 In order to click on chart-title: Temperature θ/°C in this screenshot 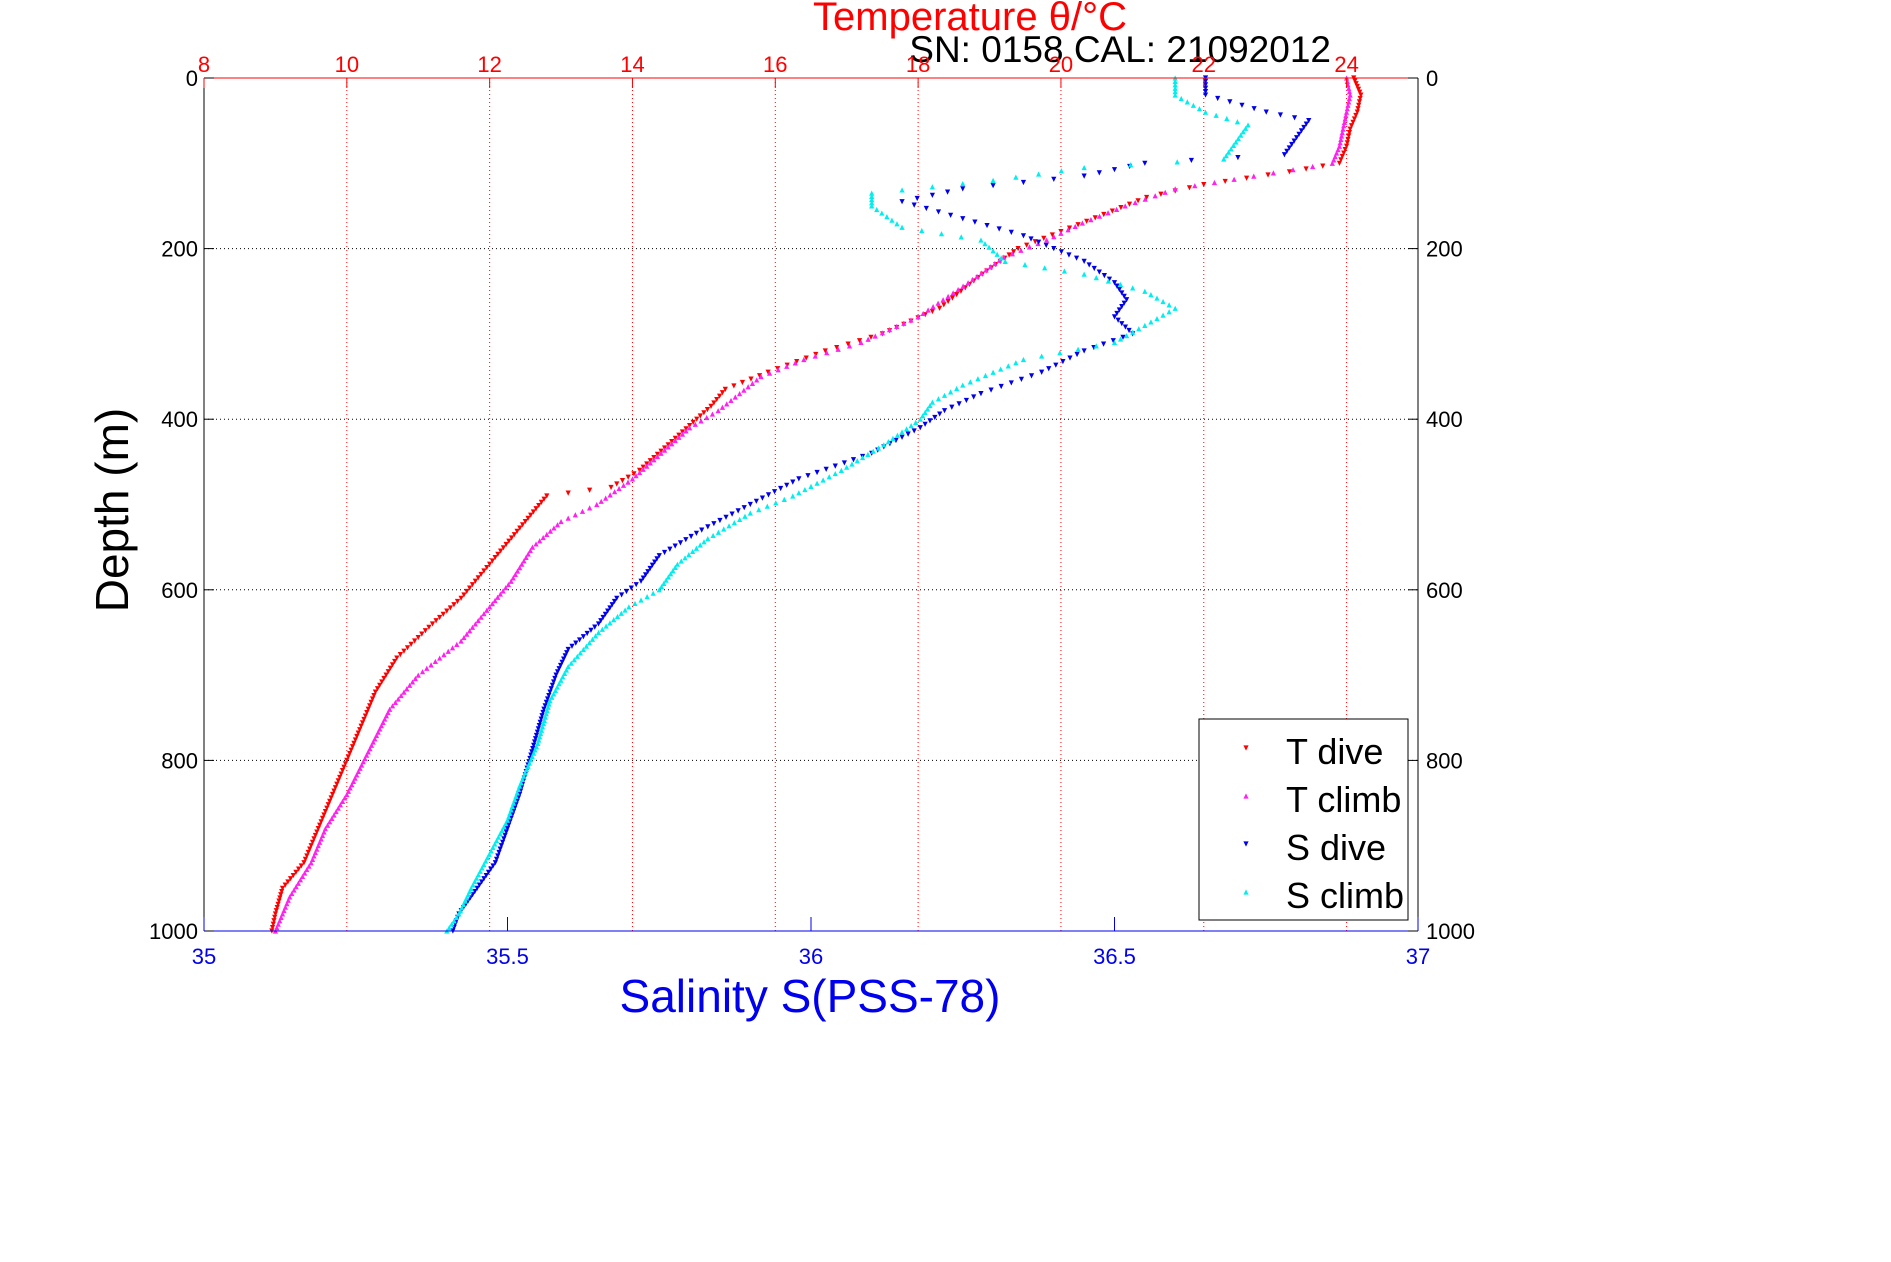, I will do `click(970, 19)`.